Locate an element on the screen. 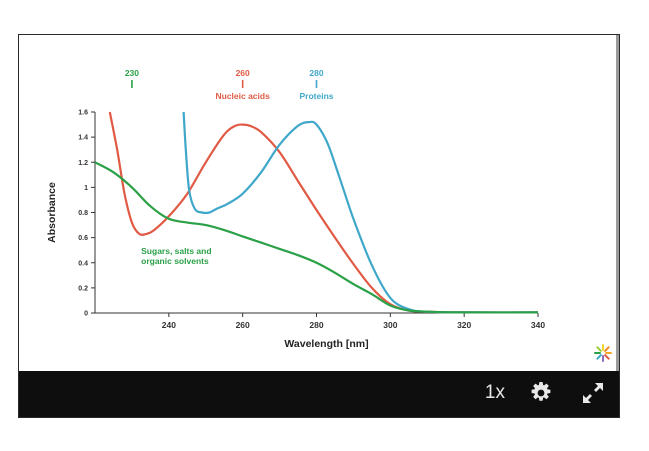 This screenshot has height=451, width=649. y-tick-label: 1.2 is located at coordinates (83, 163).